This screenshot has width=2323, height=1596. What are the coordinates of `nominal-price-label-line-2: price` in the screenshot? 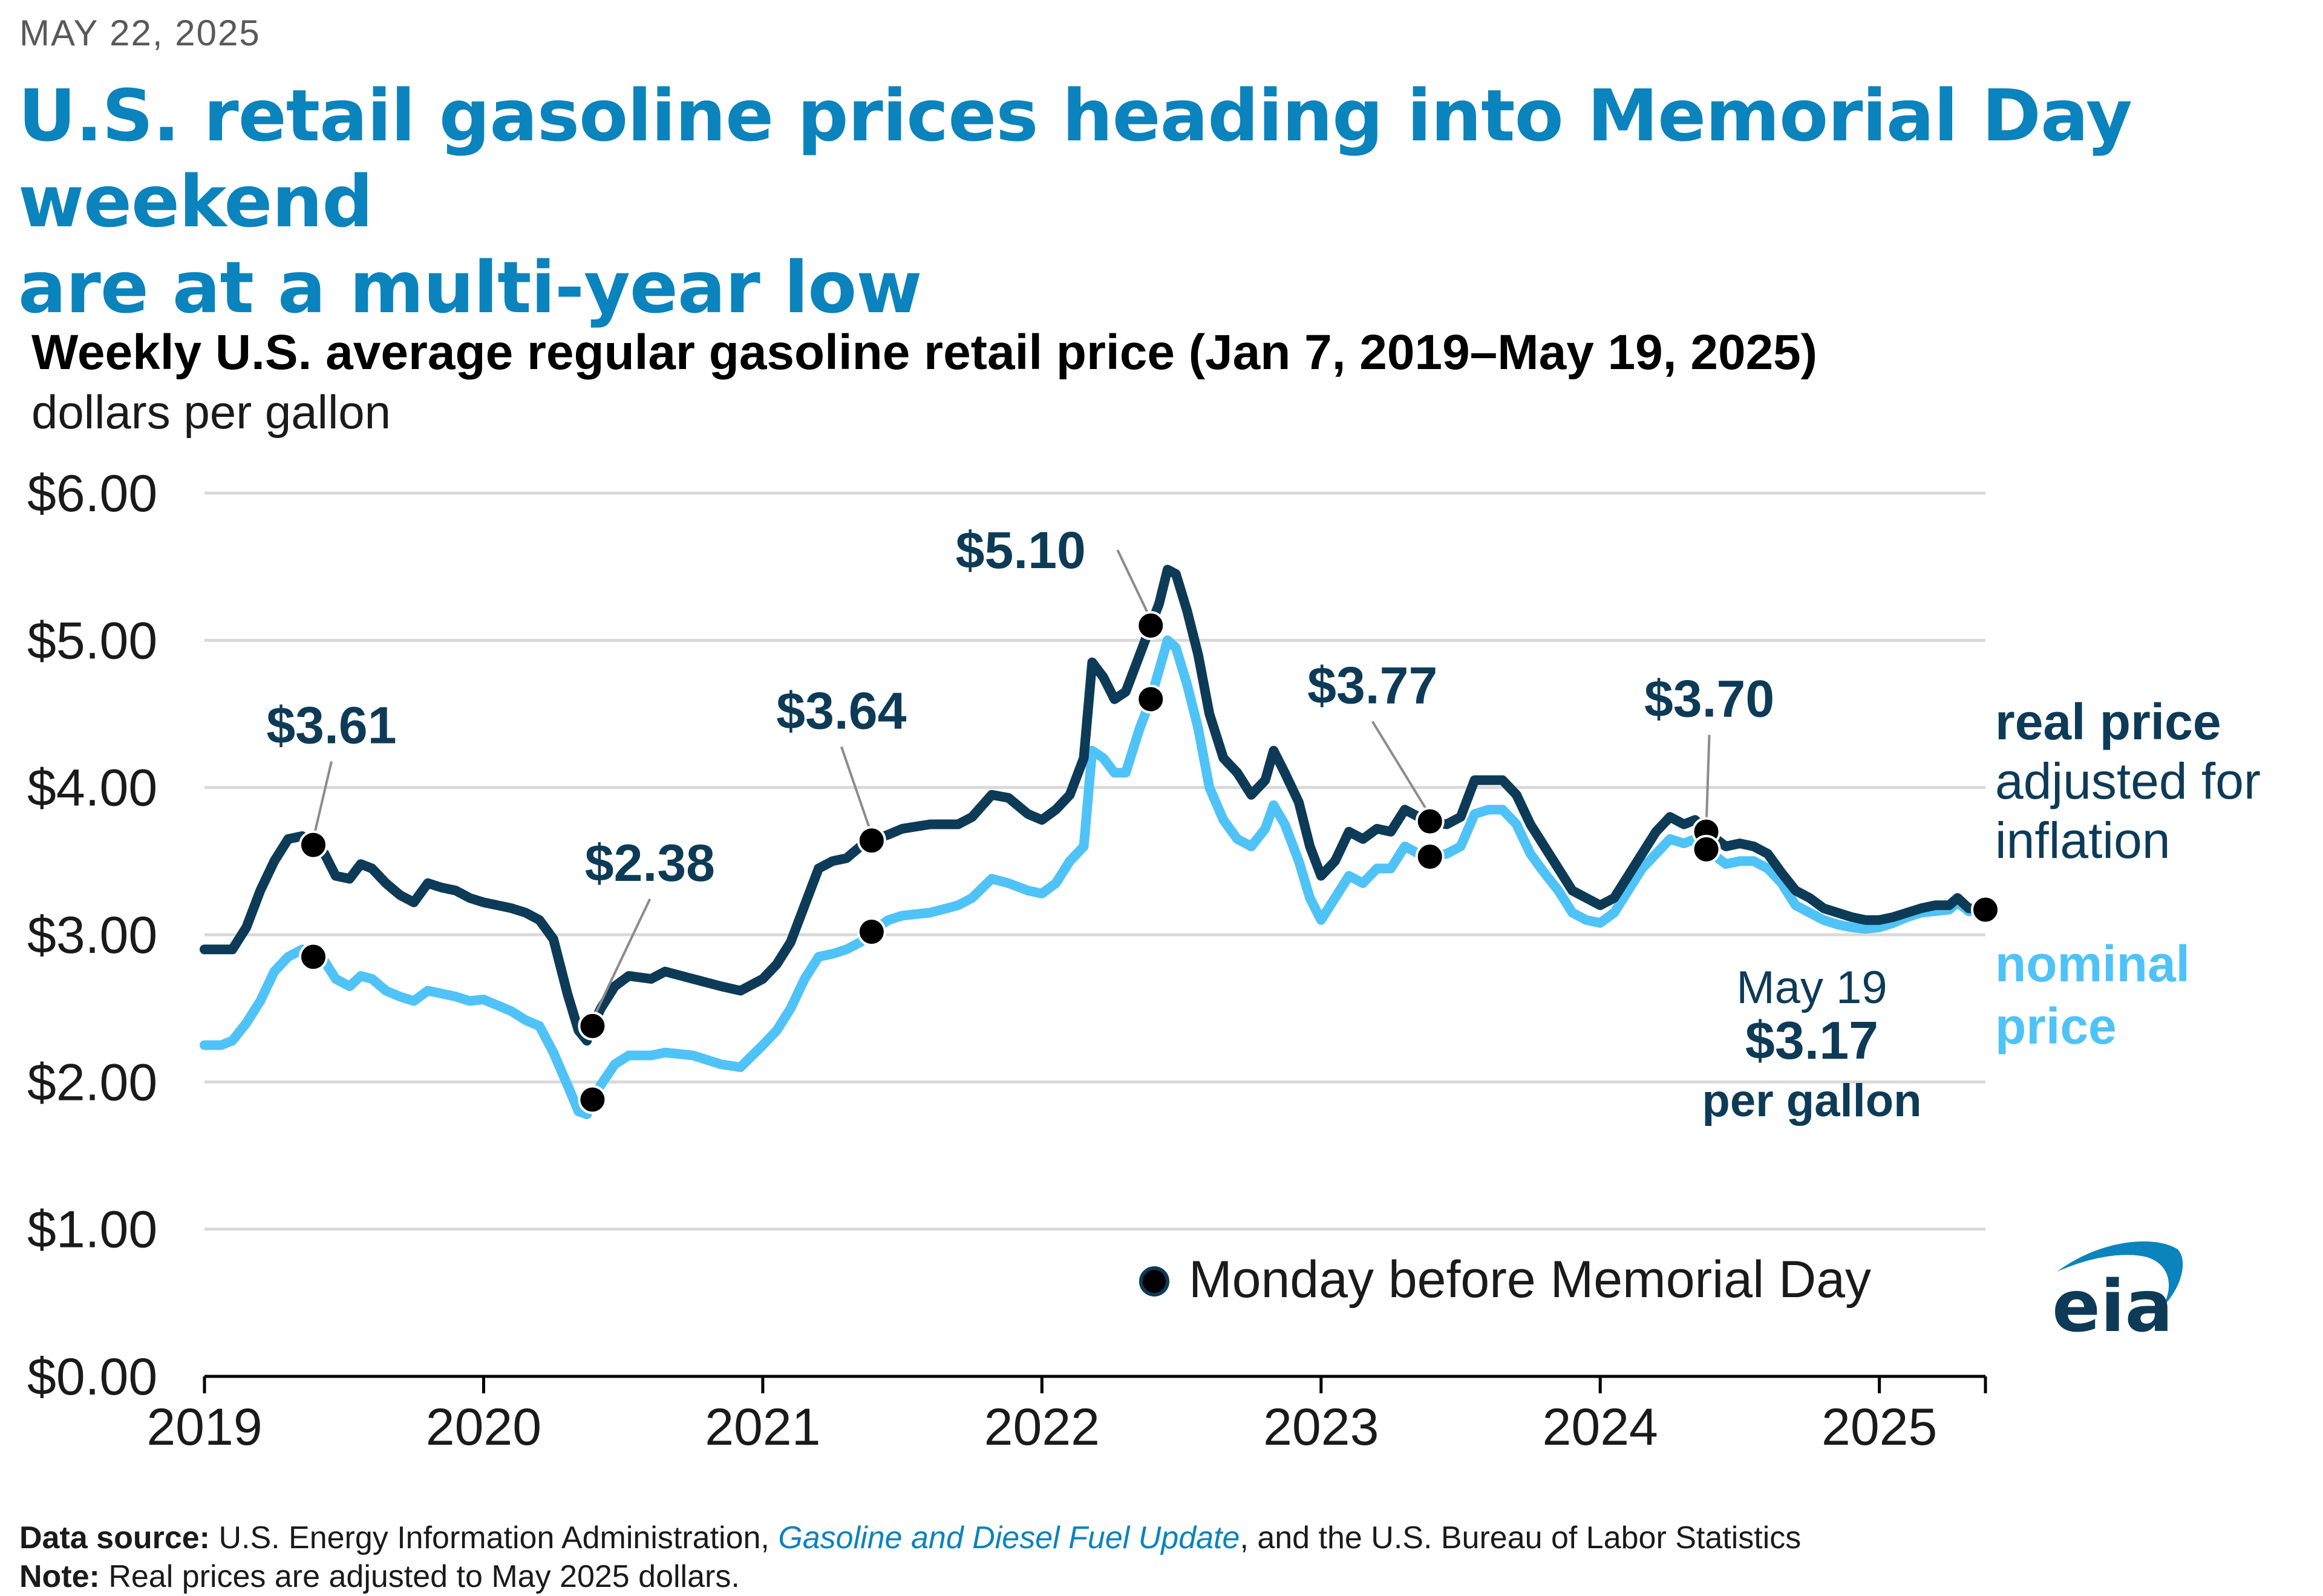 It's located at (2056, 1026).